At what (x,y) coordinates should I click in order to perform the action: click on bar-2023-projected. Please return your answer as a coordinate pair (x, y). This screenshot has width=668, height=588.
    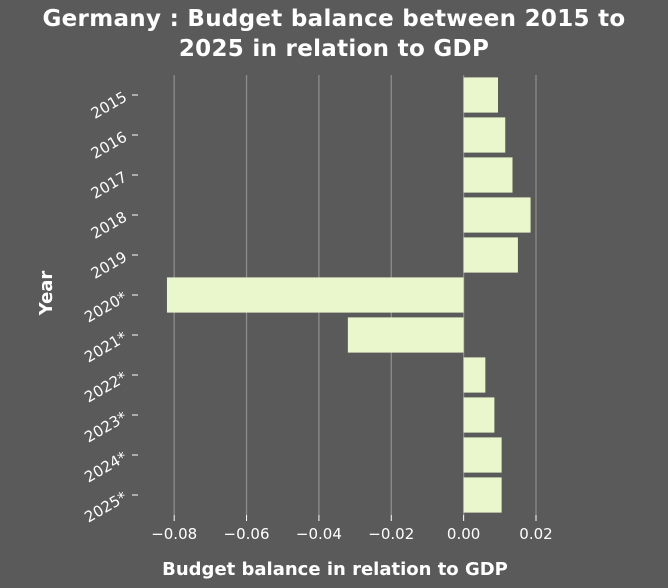
    Looking at the image, I should click on (479, 415).